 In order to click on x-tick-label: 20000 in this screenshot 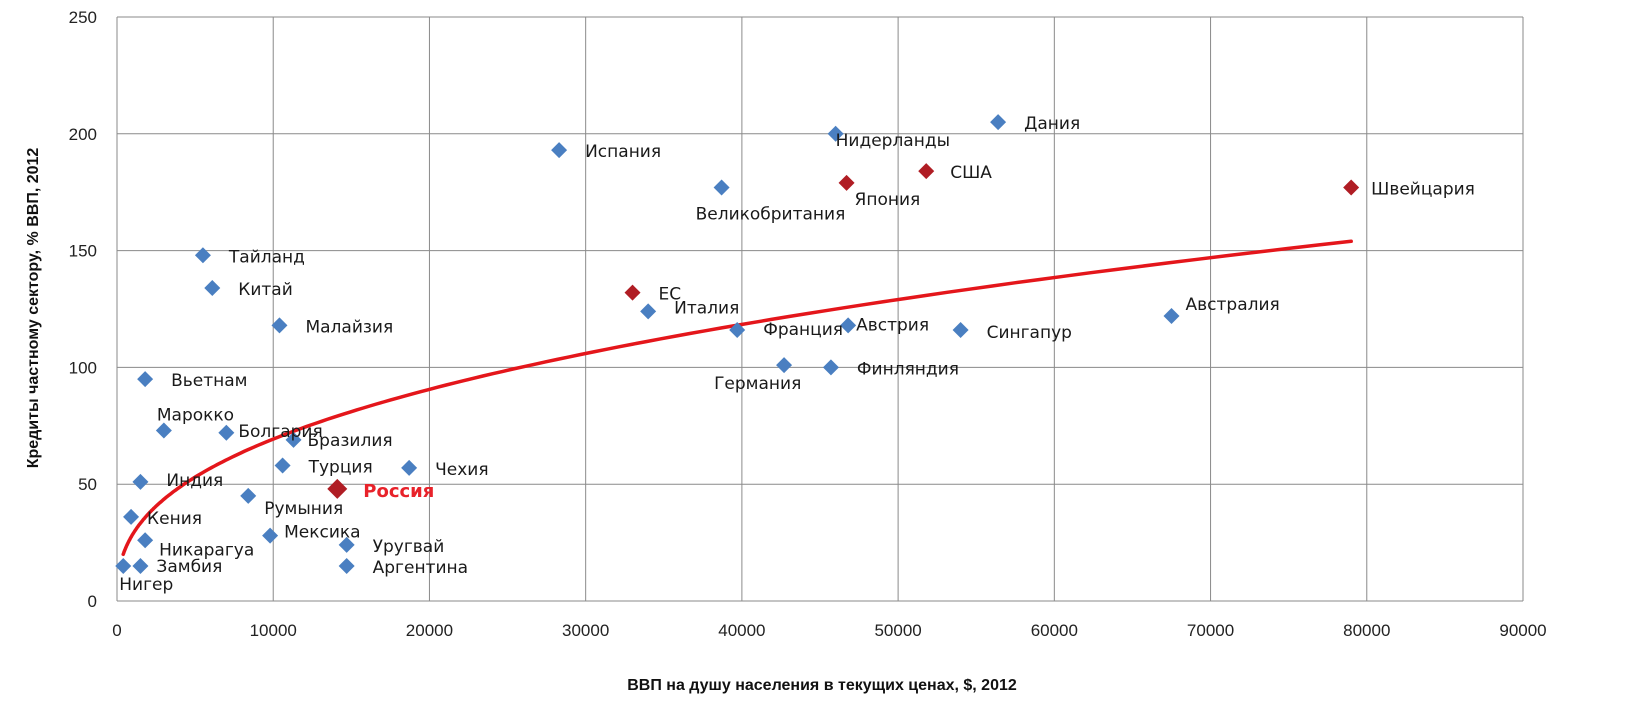, I will do `click(429, 630)`.